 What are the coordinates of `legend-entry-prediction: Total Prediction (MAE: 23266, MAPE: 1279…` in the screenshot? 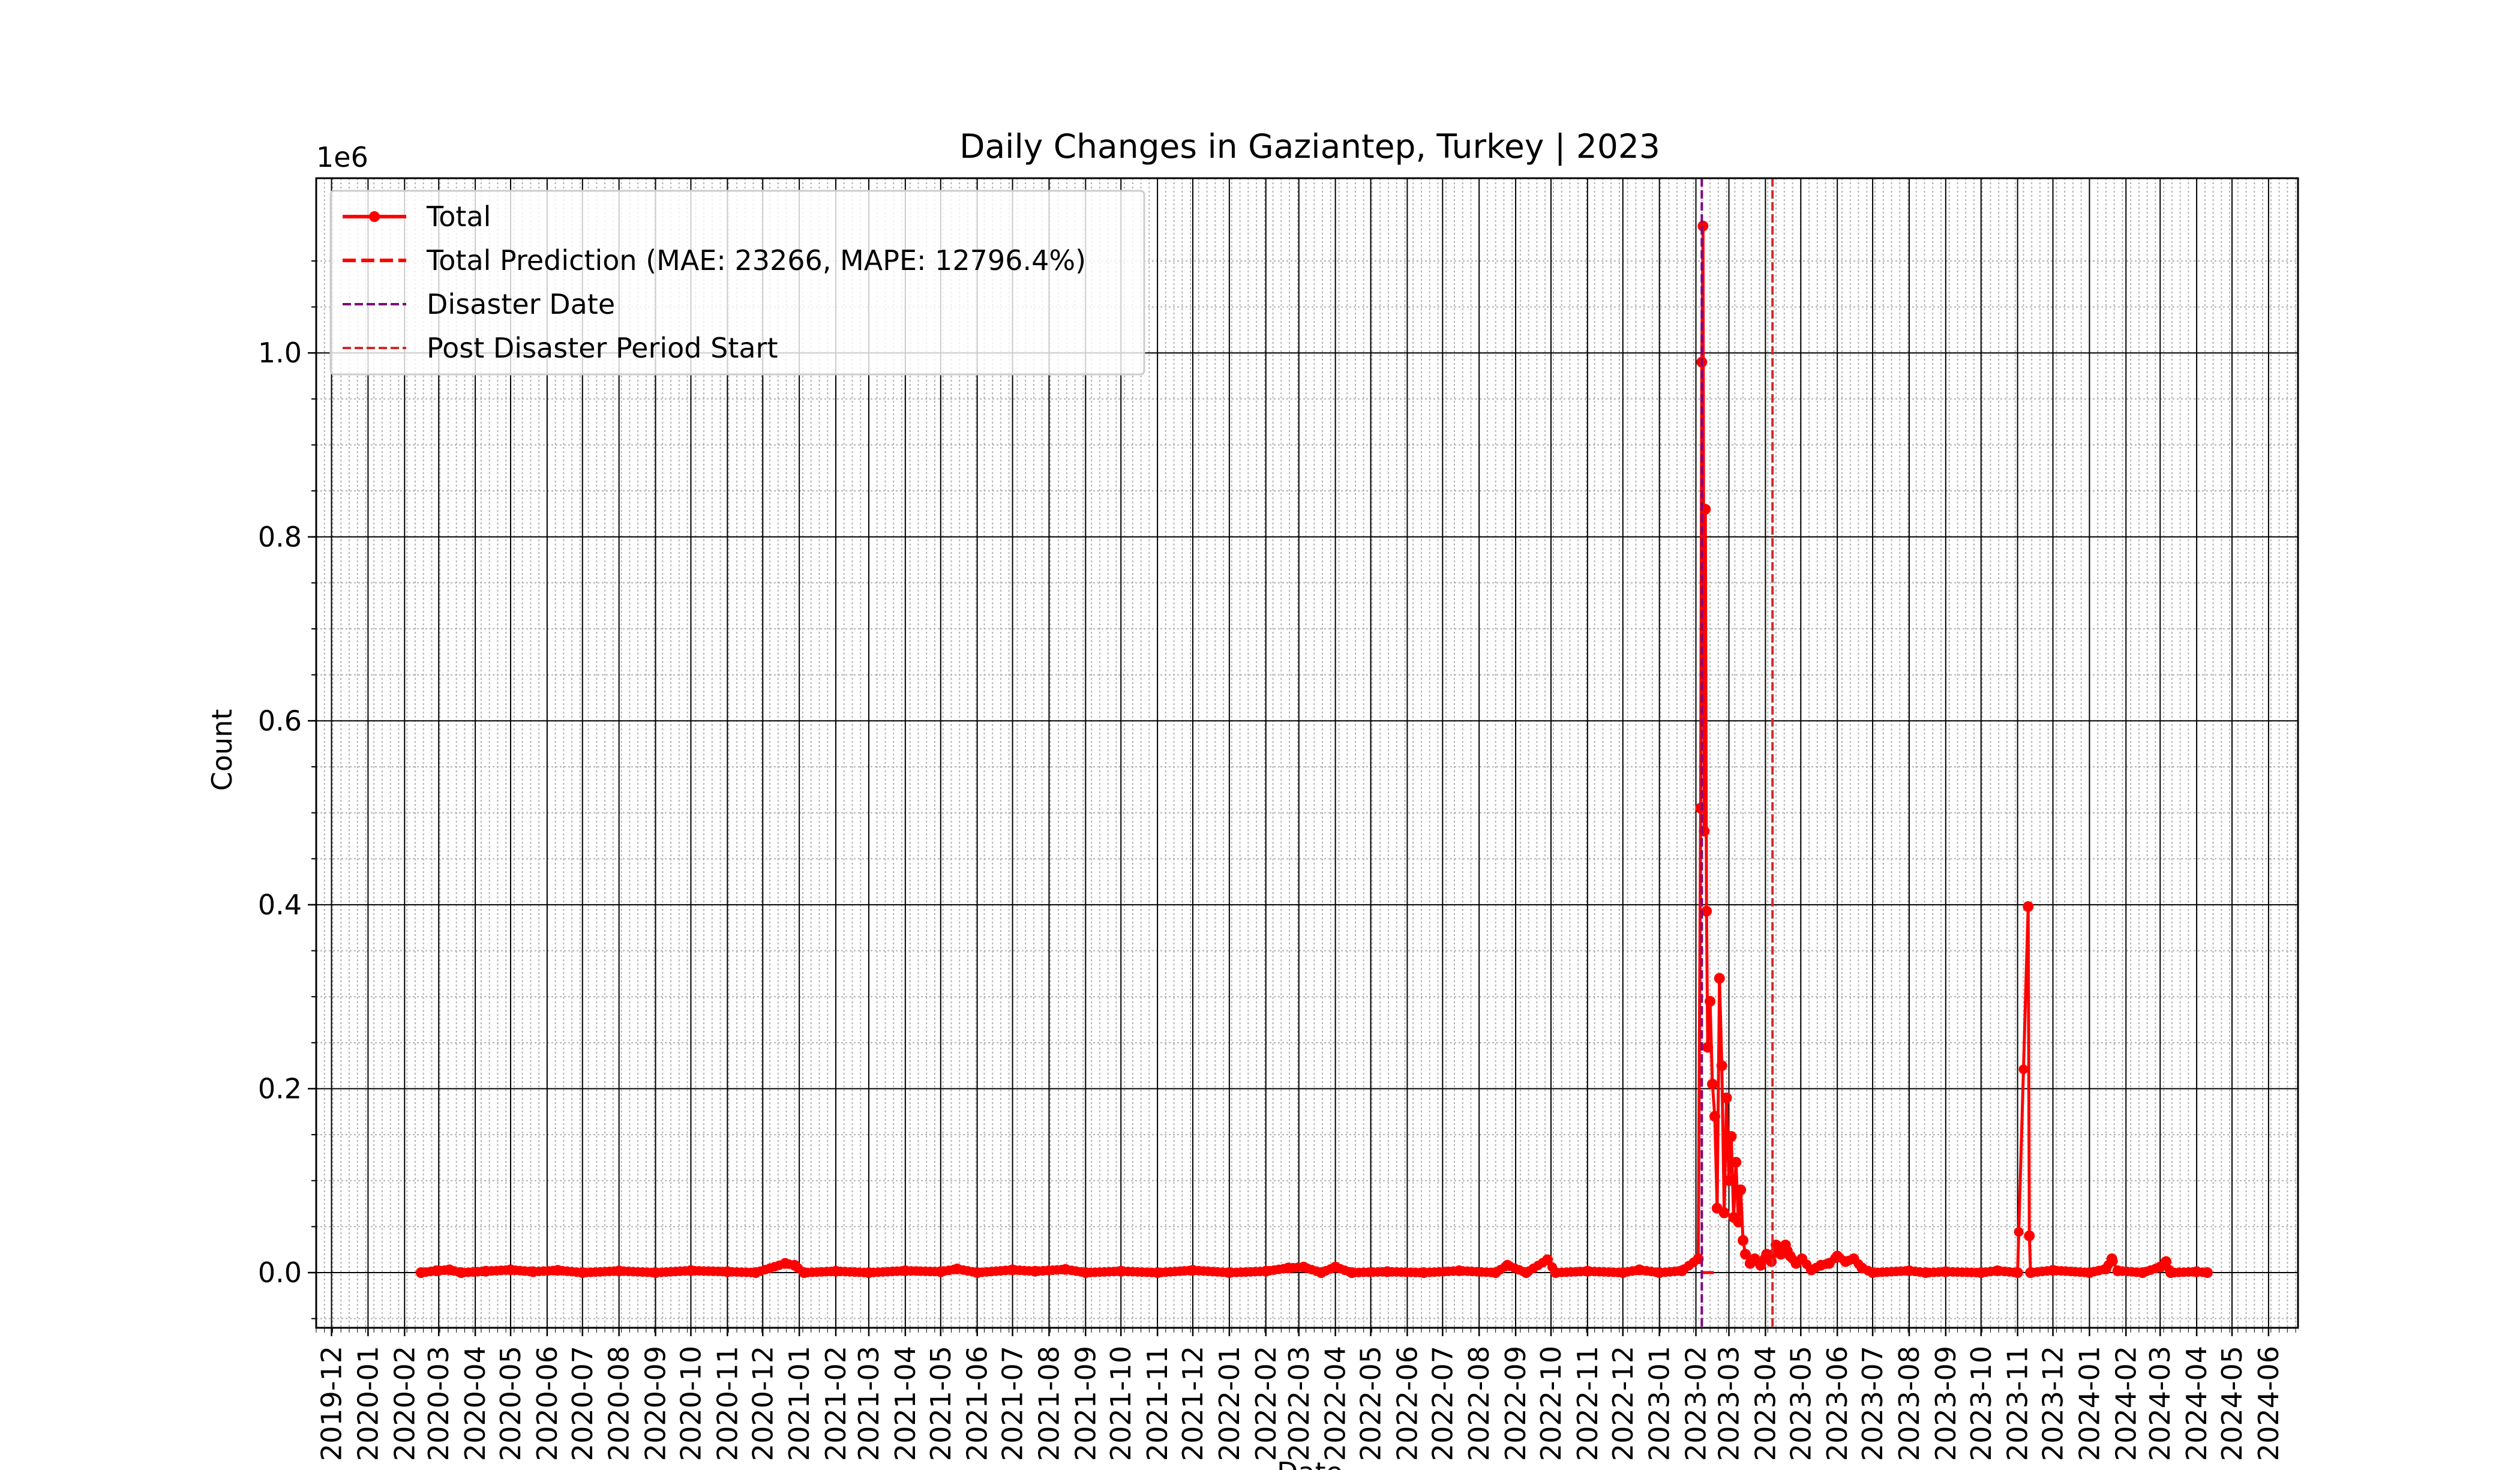 It's located at (715, 260).